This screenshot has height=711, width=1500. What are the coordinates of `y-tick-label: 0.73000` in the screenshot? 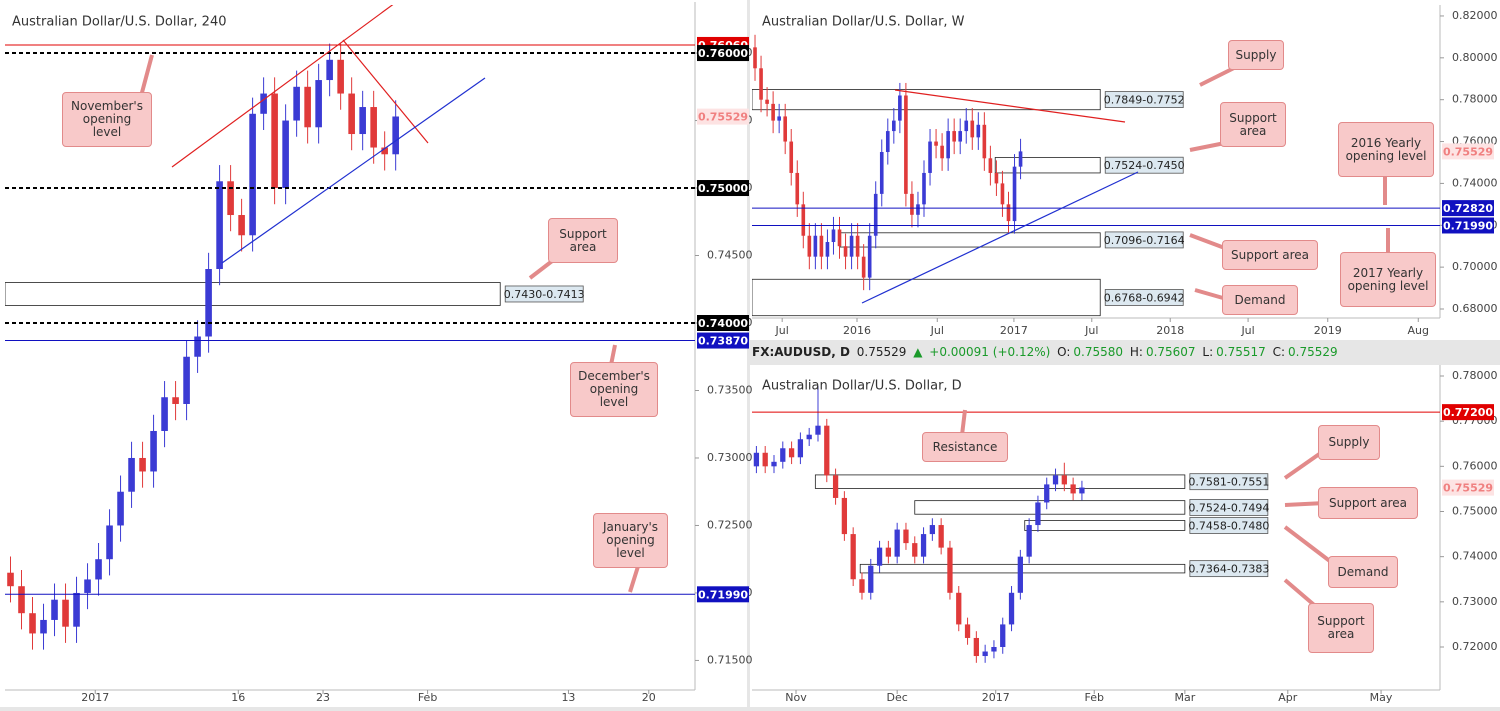 It's located at (1475, 601).